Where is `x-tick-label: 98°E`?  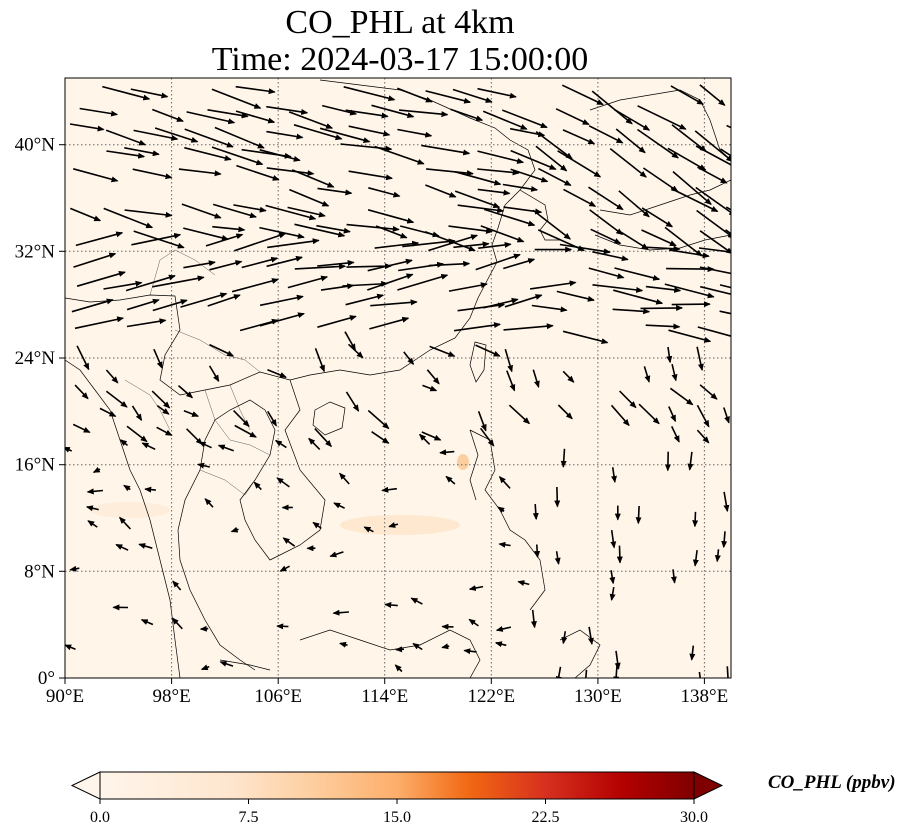 x-tick-label: 98°E is located at coordinates (171, 696).